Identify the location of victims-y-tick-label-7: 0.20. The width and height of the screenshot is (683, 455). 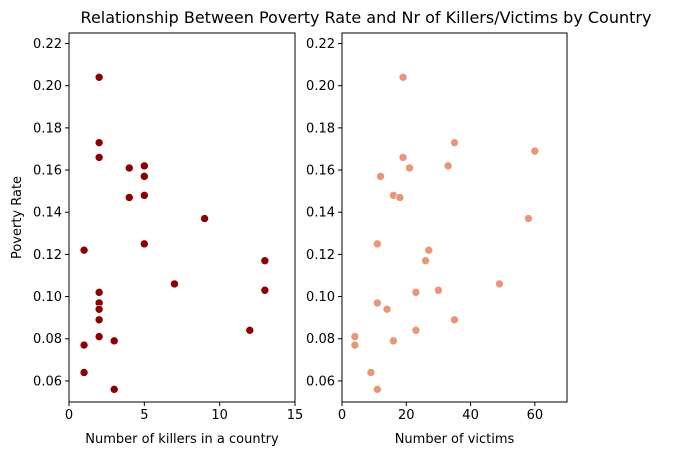
(320, 86).